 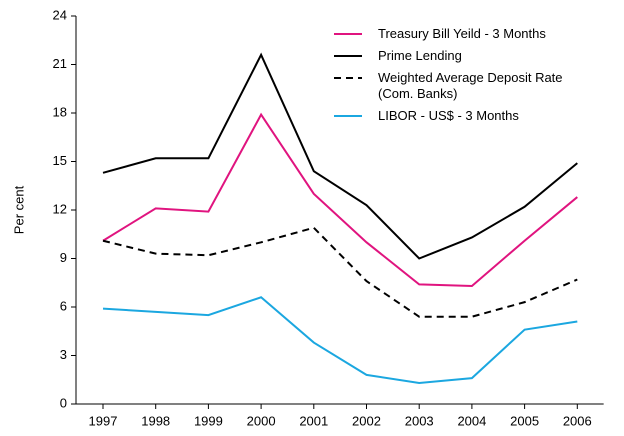 I want to click on y-tick-label: 15, so click(x=60, y=160).